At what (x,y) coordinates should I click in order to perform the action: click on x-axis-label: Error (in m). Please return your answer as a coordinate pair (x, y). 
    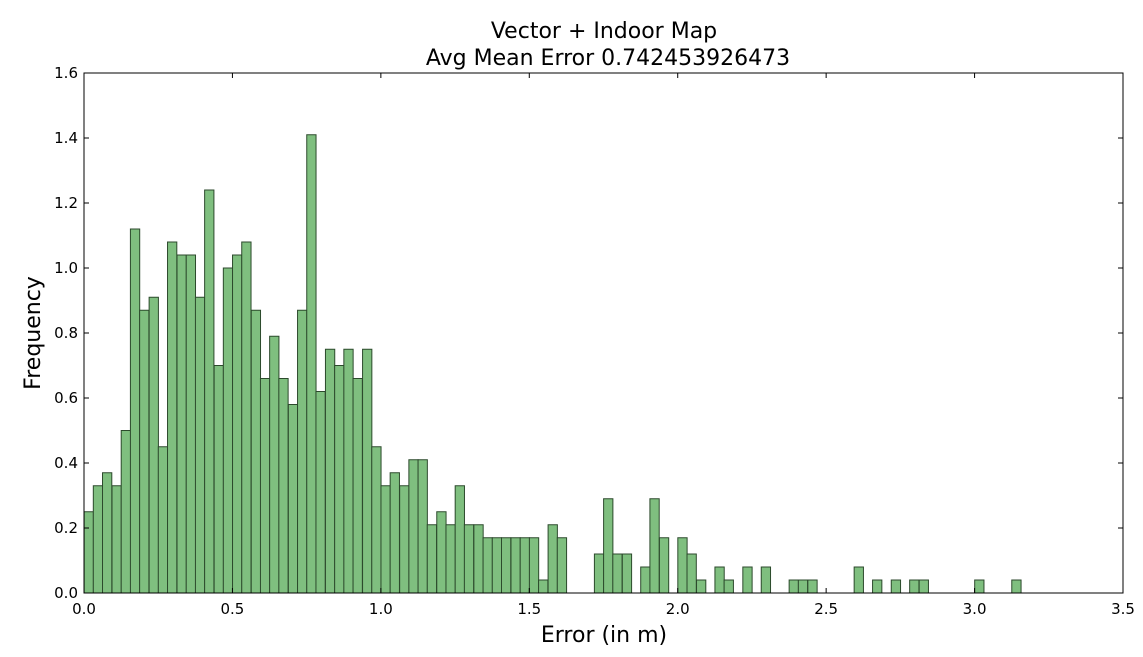
    Looking at the image, I should click on (604, 635).